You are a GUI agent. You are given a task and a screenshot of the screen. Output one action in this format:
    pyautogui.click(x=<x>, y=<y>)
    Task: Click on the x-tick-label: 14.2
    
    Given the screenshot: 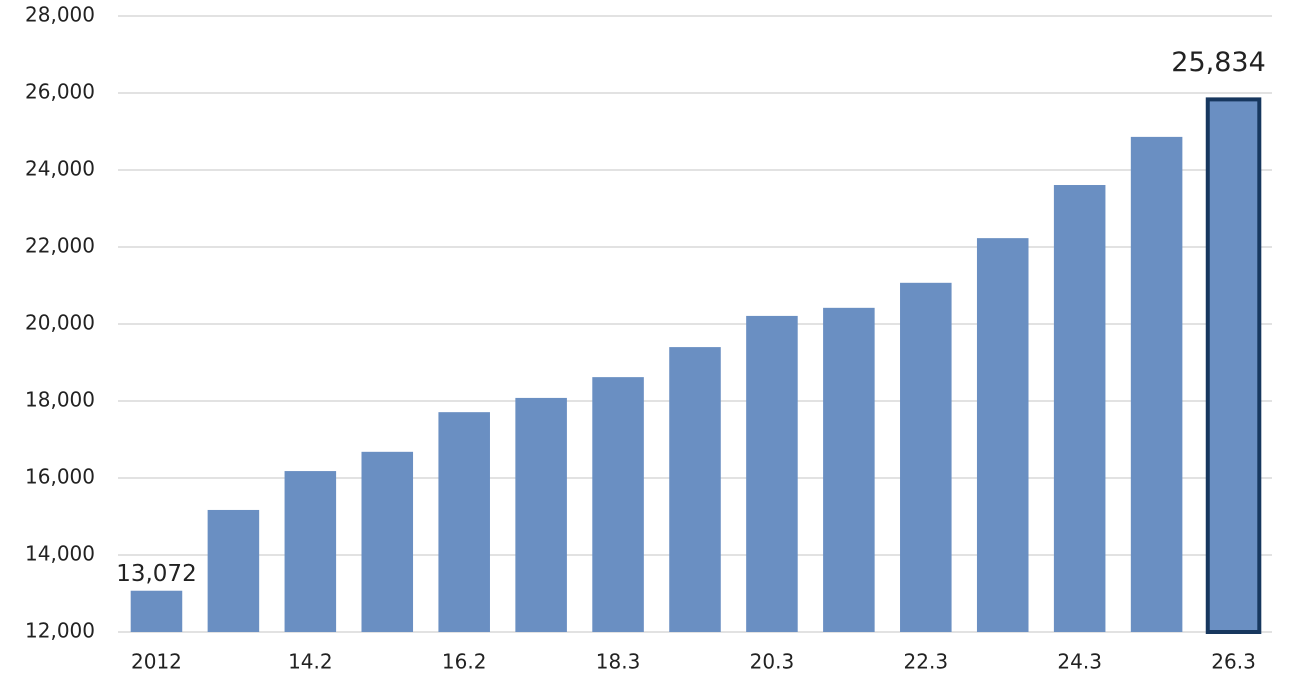 What is the action you would take?
    pyautogui.click(x=310, y=662)
    